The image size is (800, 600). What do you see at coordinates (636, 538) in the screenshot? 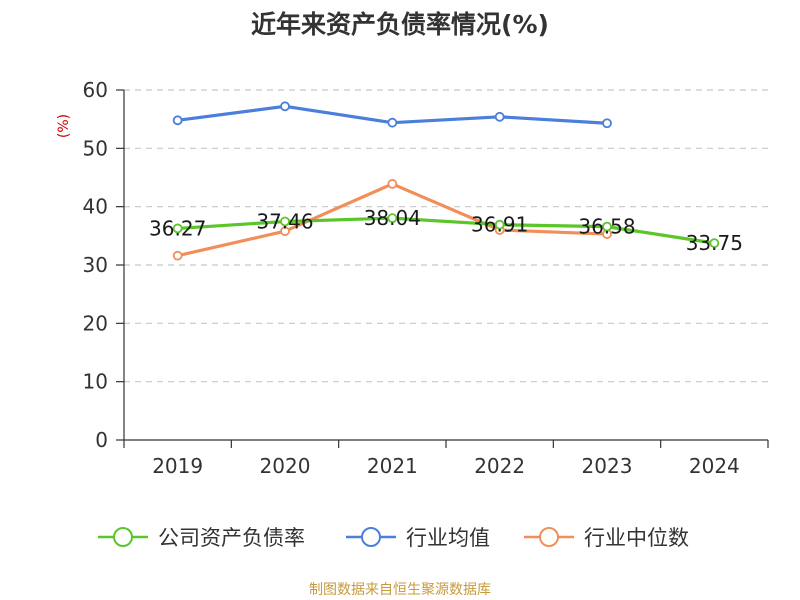
I see `legend-label-2: 行业中位数` at bounding box center [636, 538].